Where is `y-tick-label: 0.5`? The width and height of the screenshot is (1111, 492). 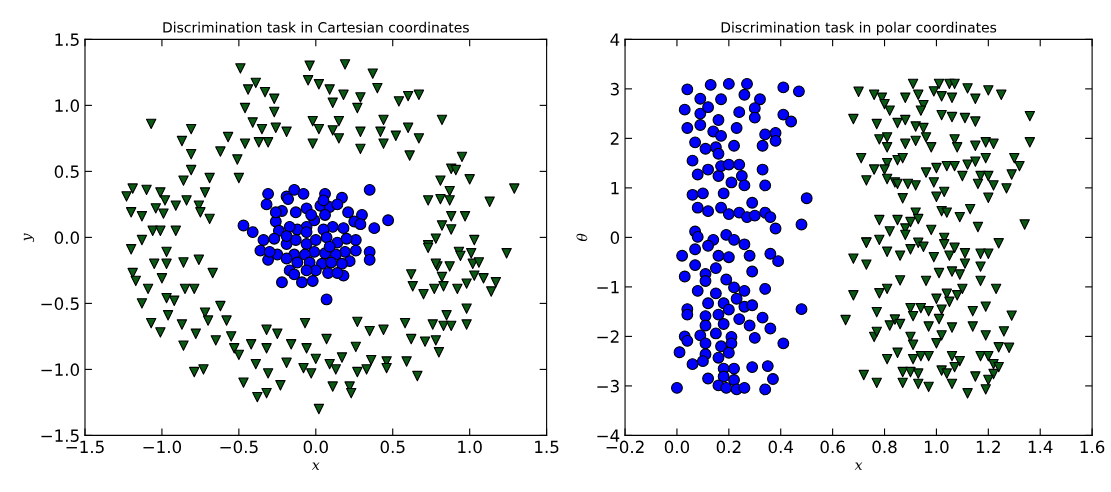
y-tick-label: 0.5 is located at coordinates (66, 171).